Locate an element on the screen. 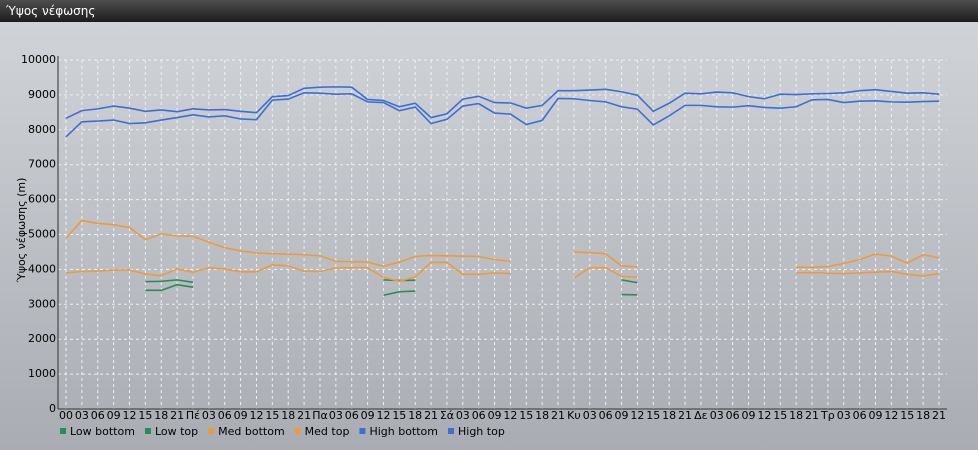  y-tick-label: 2000 is located at coordinates (42, 338).